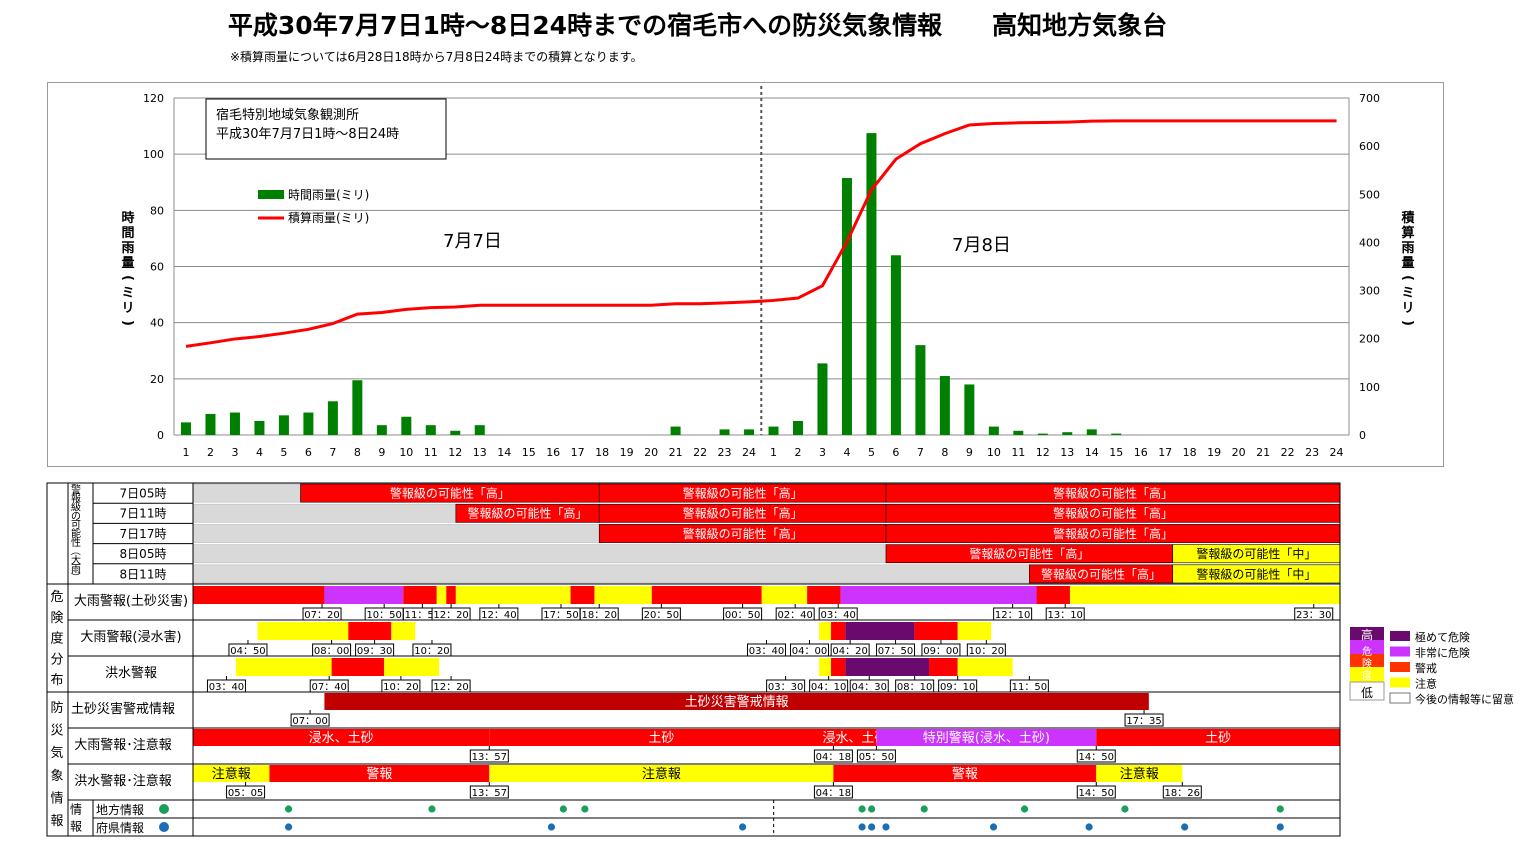 This screenshot has height=855, width=1530. What do you see at coordinates (164, 809) in the screenshot?
I see `info-point-legend-dot` at bounding box center [164, 809].